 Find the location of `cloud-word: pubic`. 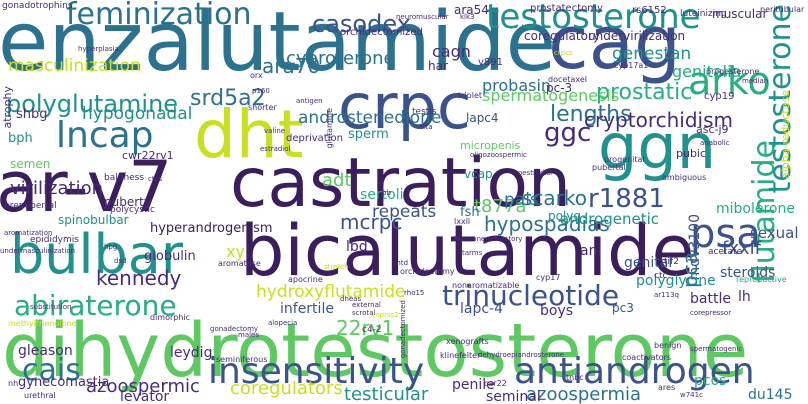

cloud-word: pubic is located at coordinates (691, 153).